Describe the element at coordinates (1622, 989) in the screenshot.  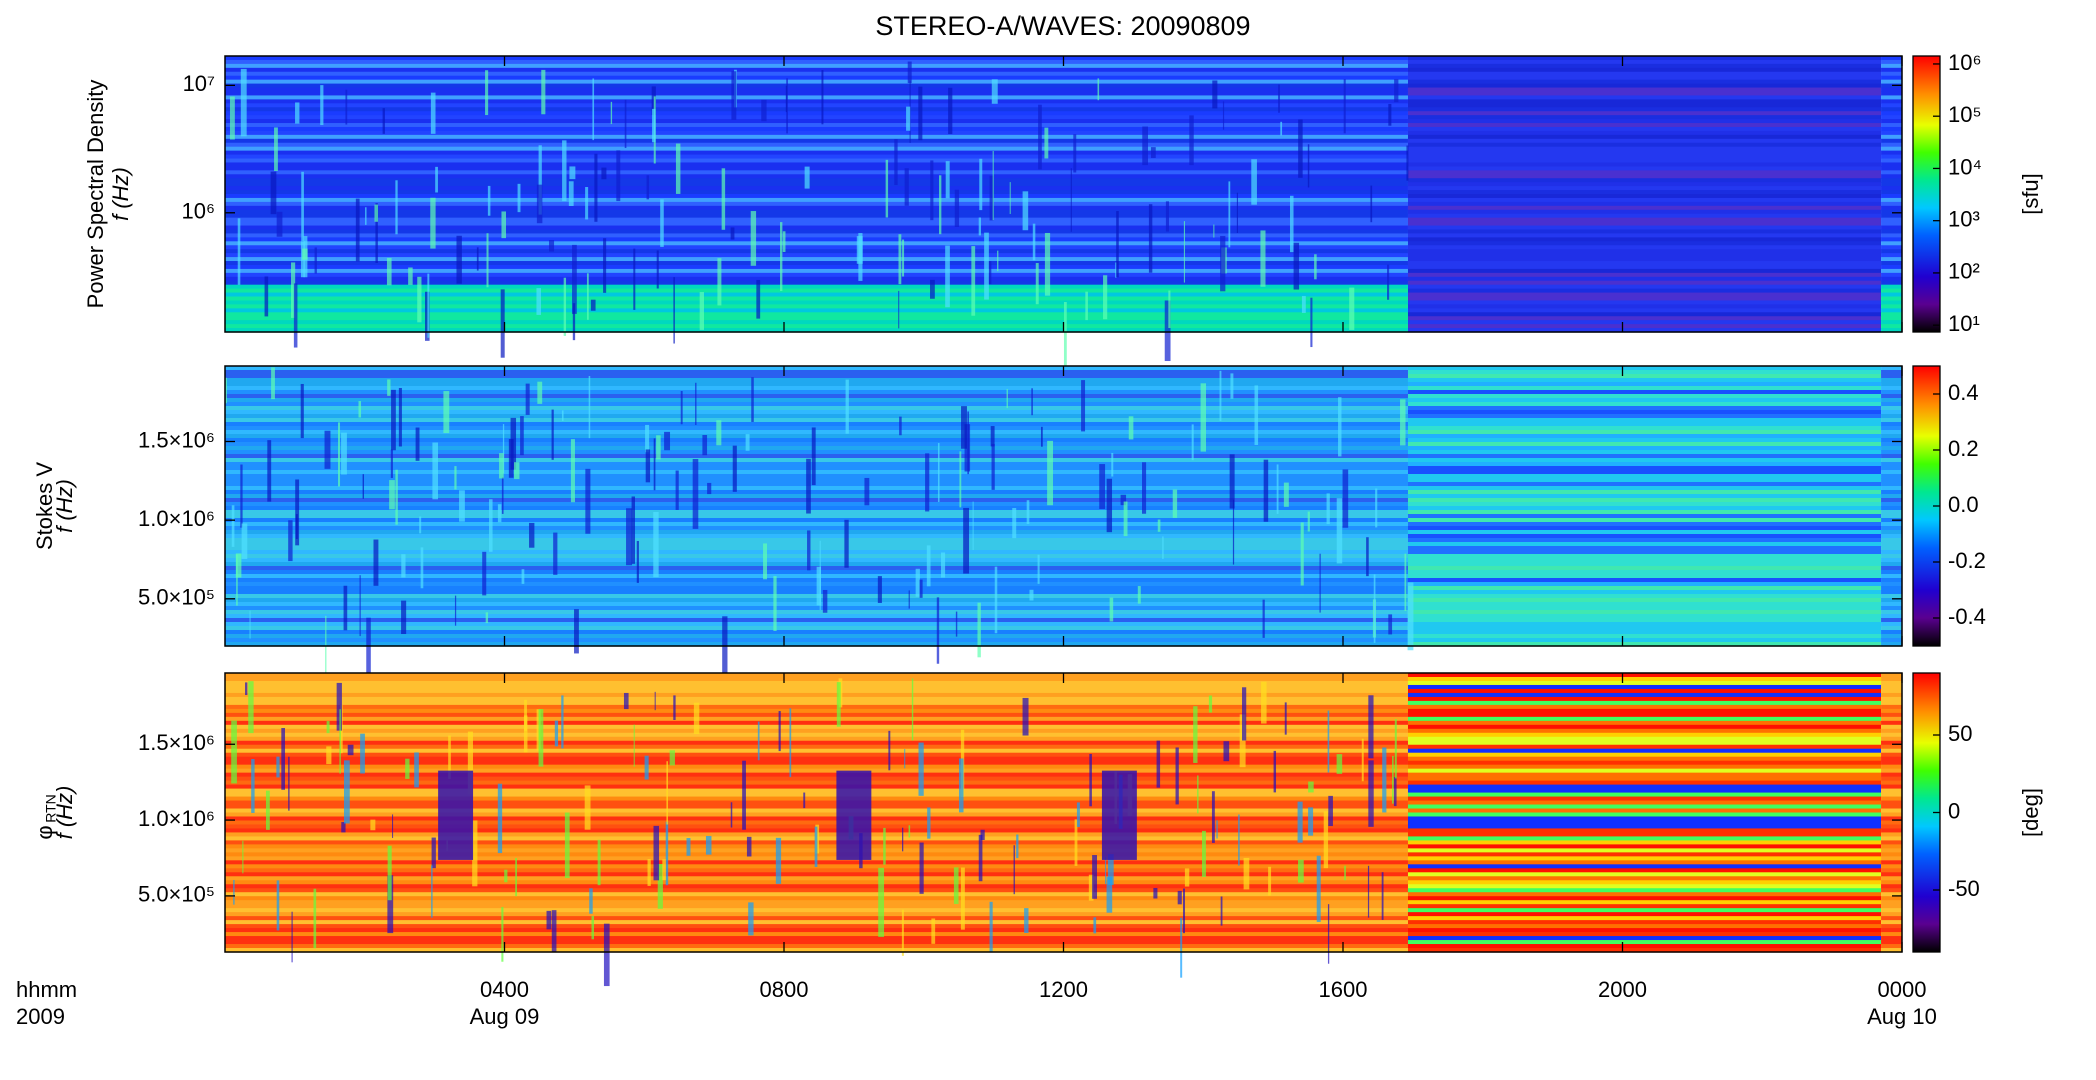
I see `x-tick-label: 2000` at that location.